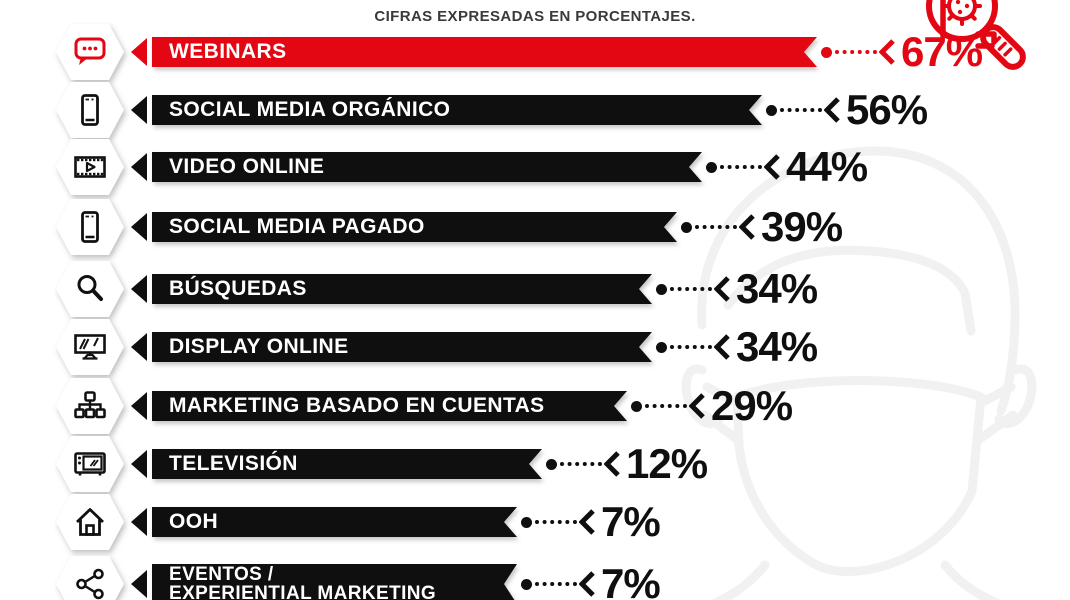  What do you see at coordinates (752, 405) in the screenshot?
I see `value-label: 29%` at bounding box center [752, 405].